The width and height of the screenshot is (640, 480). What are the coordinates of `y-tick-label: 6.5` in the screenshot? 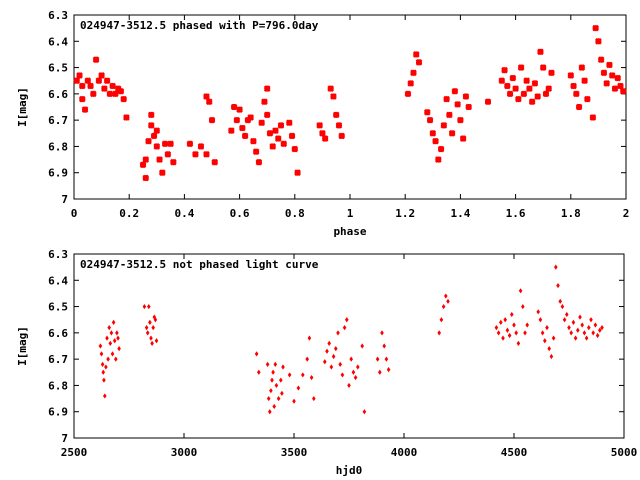 It's located at (58, 307).